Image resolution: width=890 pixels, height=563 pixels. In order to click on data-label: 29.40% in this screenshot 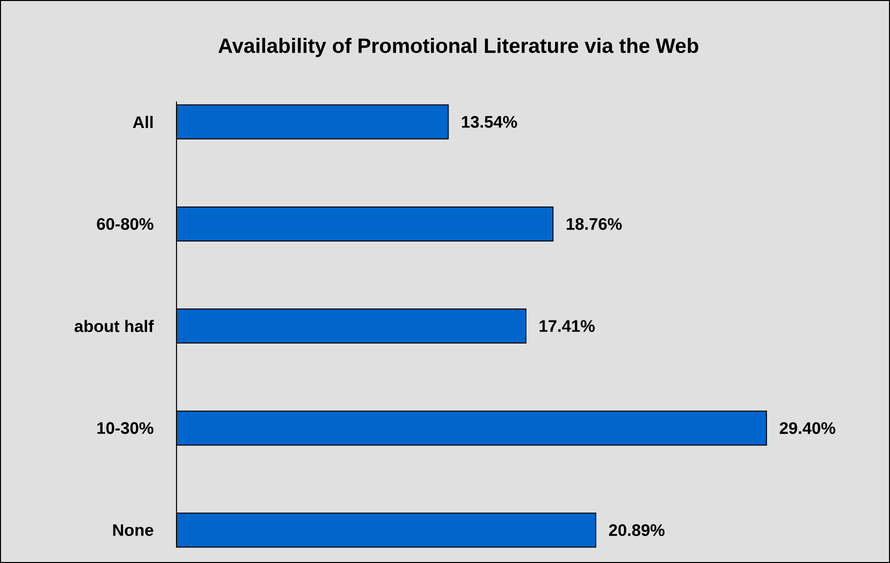, I will do `click(808, 428)`.